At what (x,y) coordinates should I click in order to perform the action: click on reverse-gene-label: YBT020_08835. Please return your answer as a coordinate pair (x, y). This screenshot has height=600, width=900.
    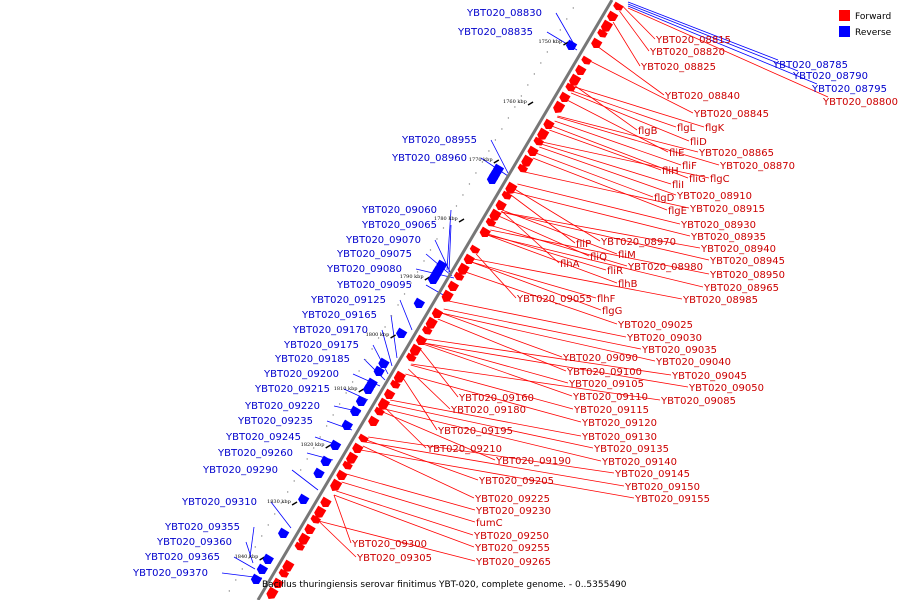
    Looking at the image, I should click on (495, 32).